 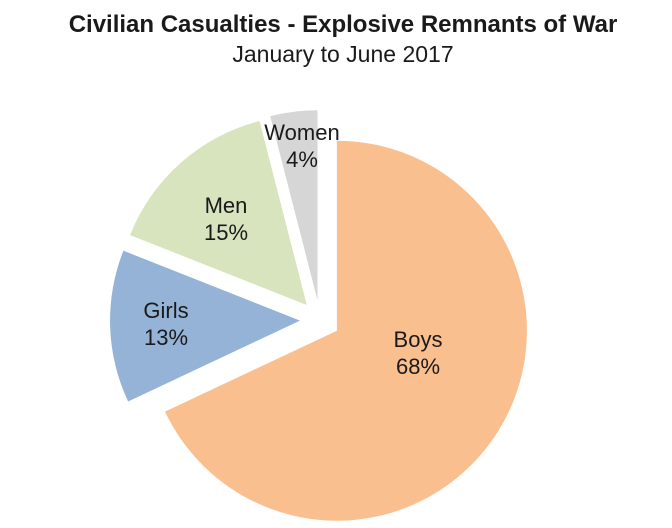 What do you see at coordinates (165, 310) in the screenshot?
I see `slice-label-name: Girls` at bounding box center [165, 310].